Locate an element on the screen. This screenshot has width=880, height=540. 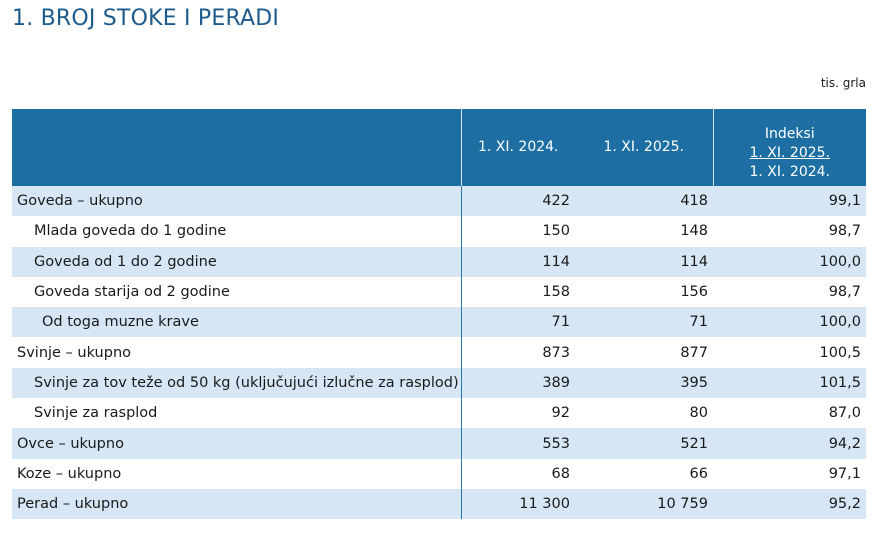
row-label: Od toga muzne krave is located at coordinates (237, 322).